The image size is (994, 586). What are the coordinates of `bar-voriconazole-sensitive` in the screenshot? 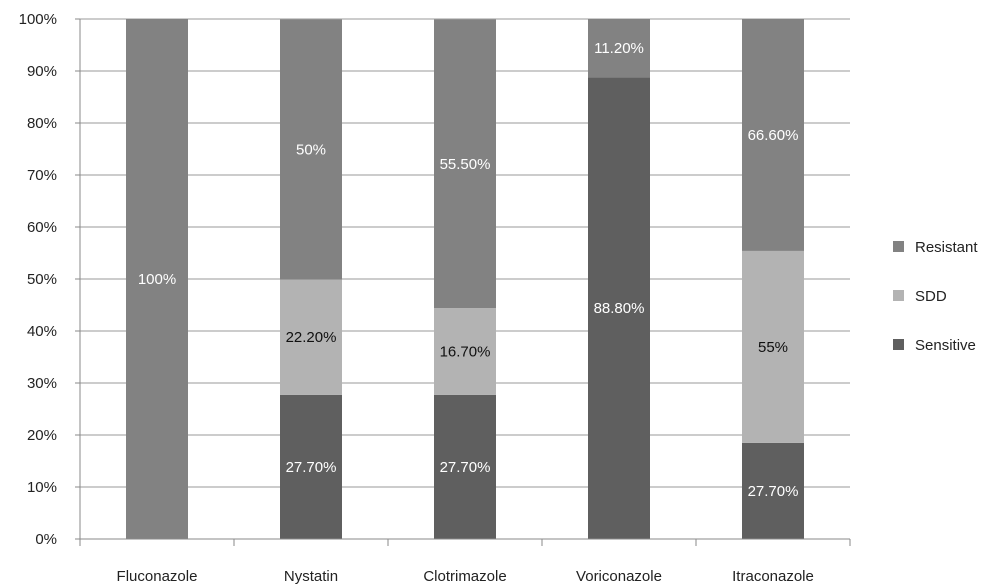 It's located at (619, 308).